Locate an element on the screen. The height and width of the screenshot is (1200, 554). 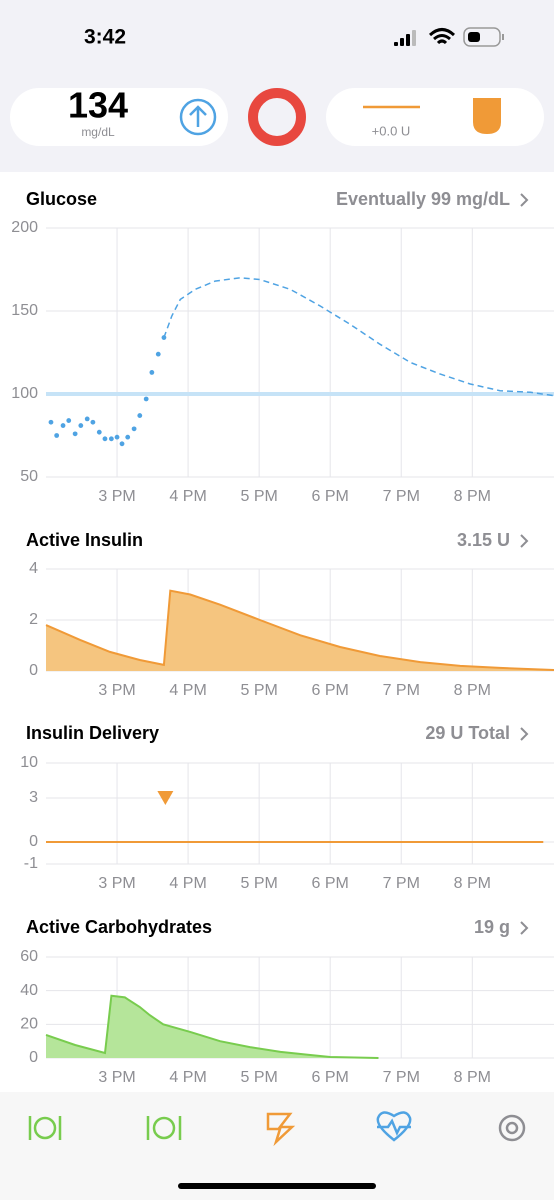
y-tick-label: 150 is located at coordinates (24, 310).